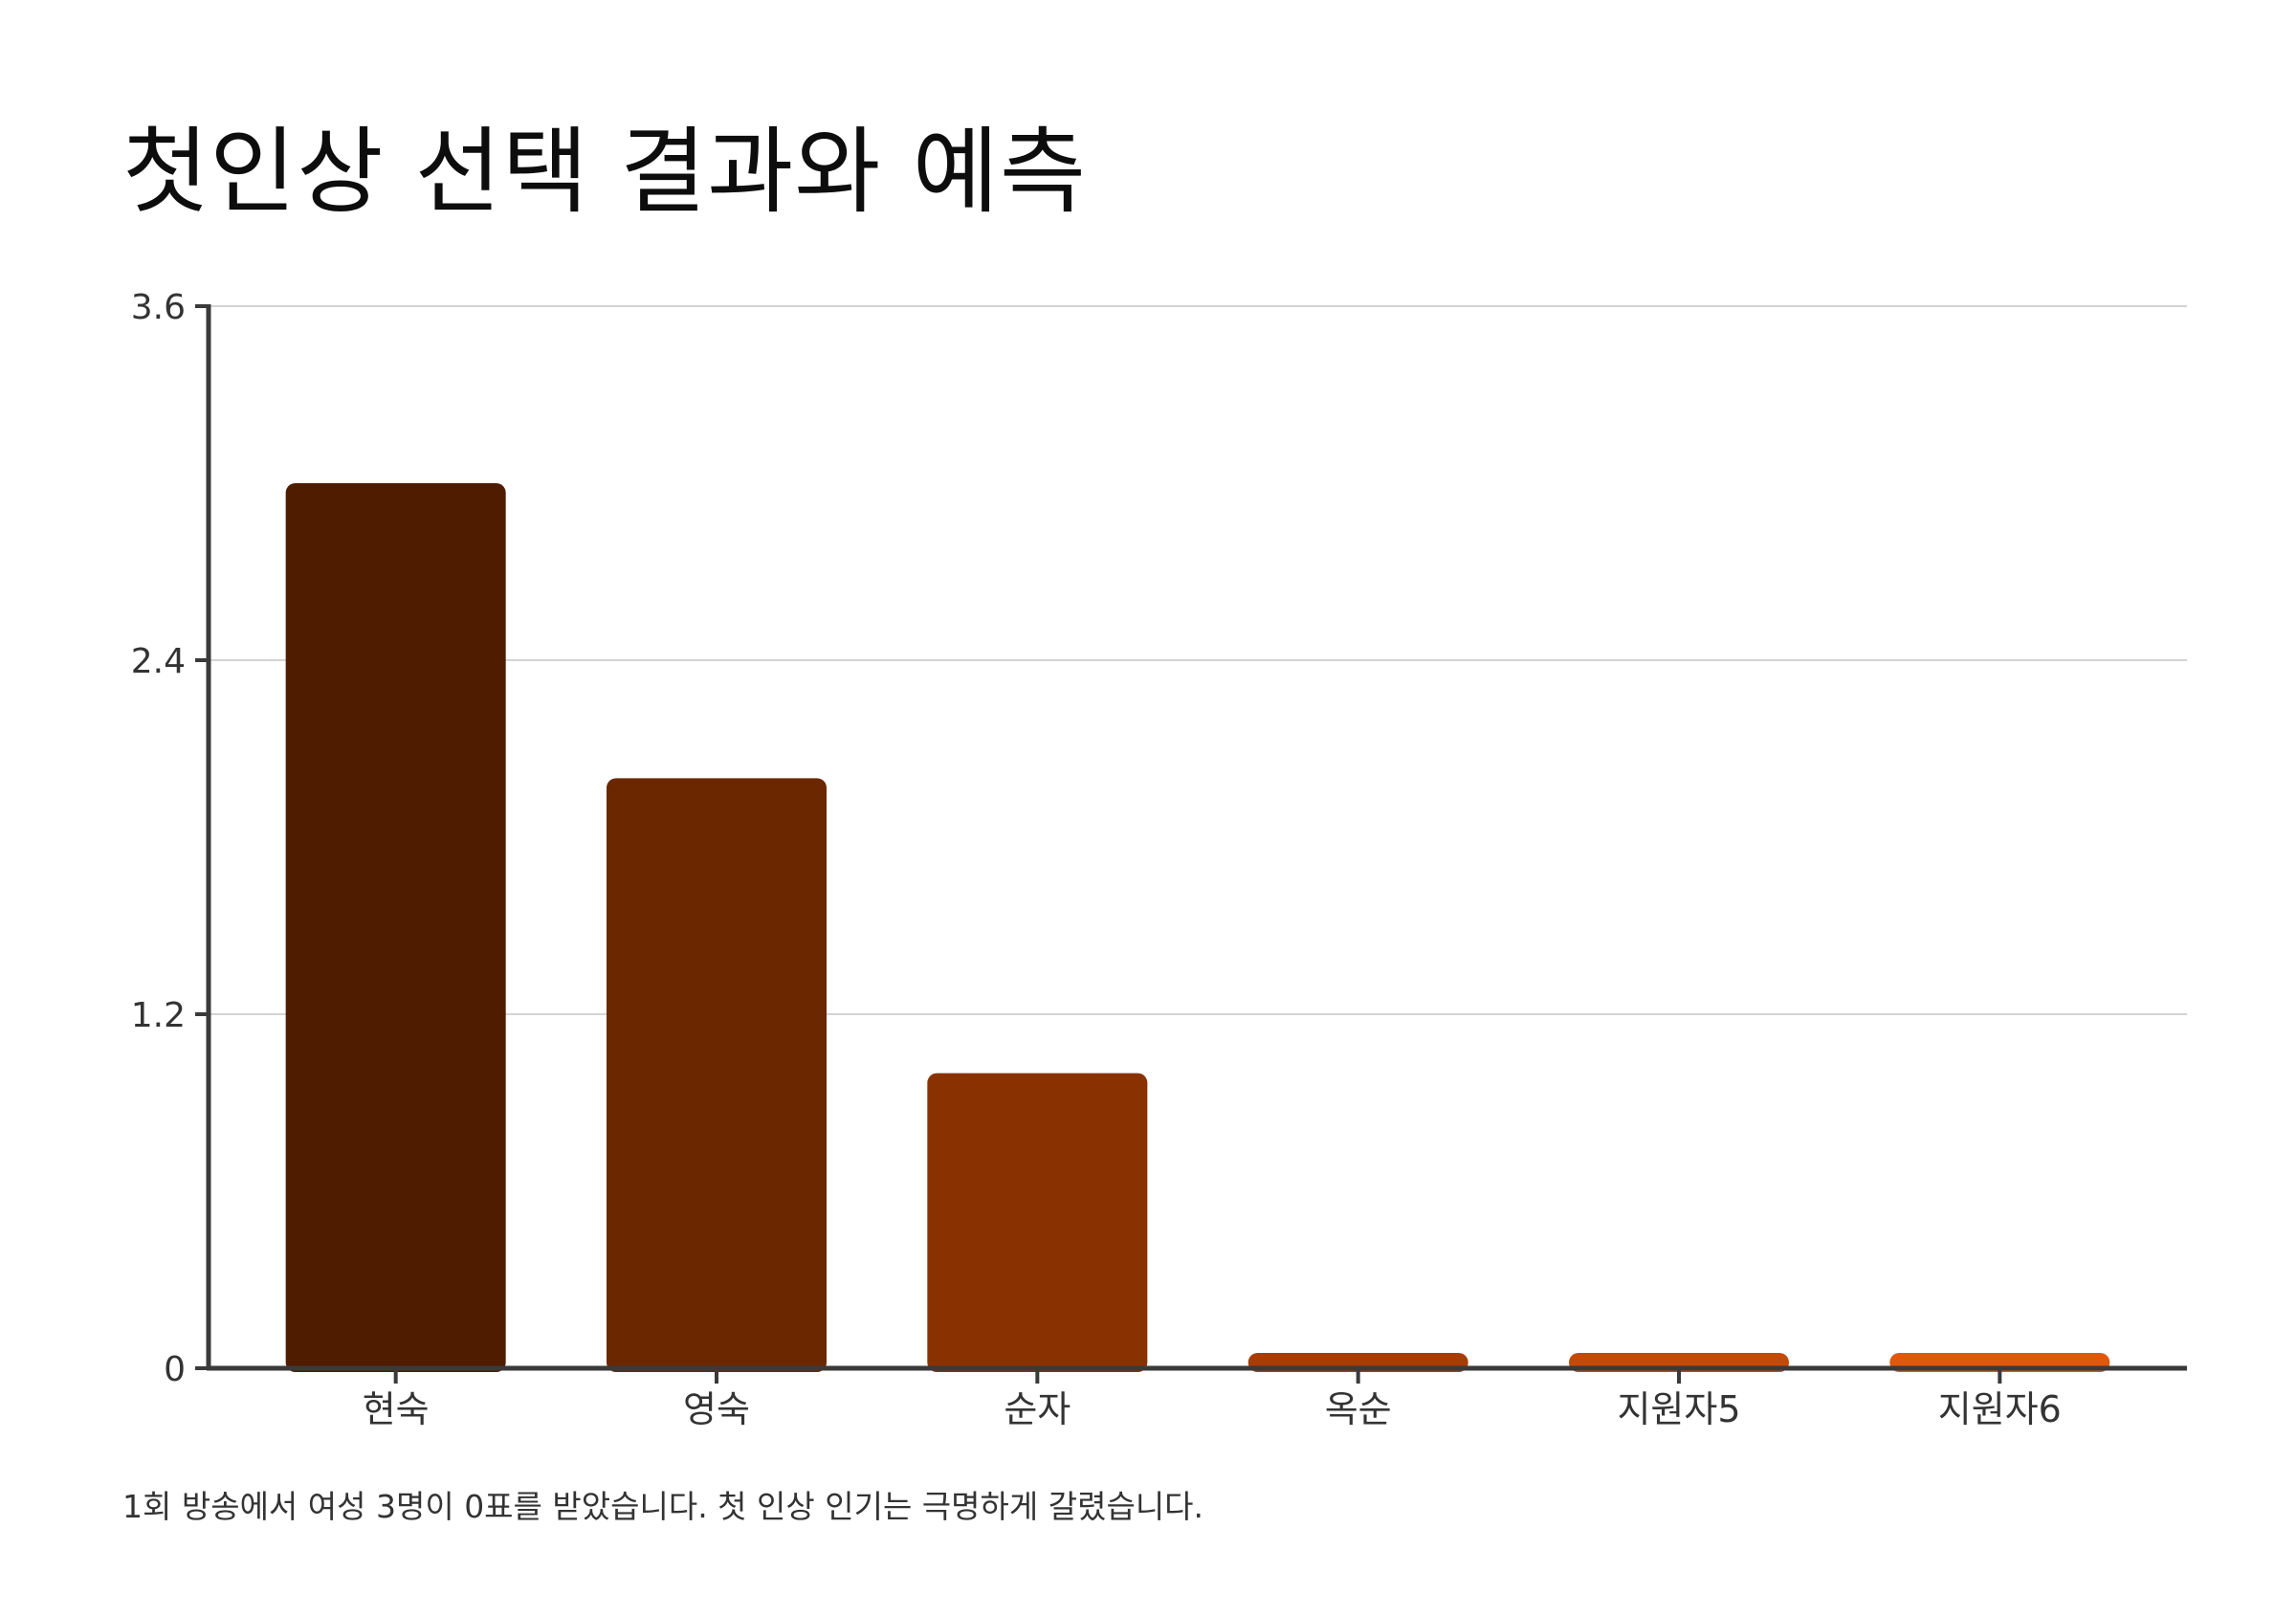  What do you see at coordinates (175, 1369) in the screenshot?
I see `y-tick-label: 0` at bounding box center [175, 1369].